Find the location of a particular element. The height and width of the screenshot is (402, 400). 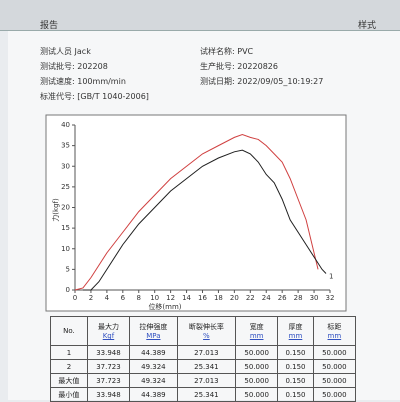

curve-label: 1 is located at coordinates (331, 277).